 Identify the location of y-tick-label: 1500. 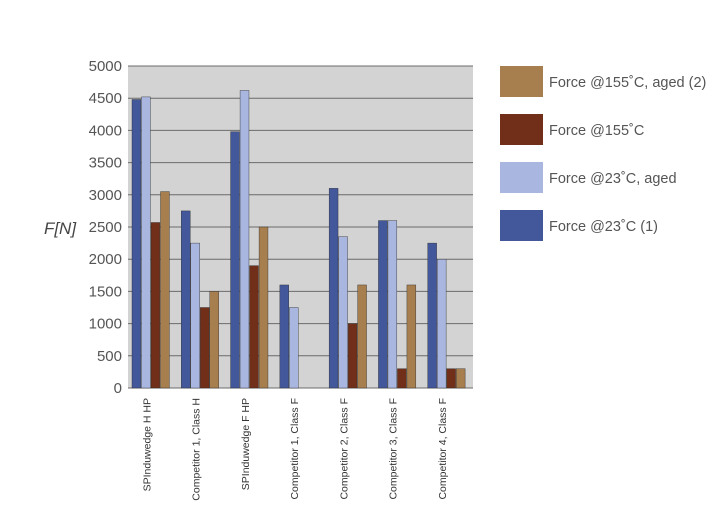
(105, 291).